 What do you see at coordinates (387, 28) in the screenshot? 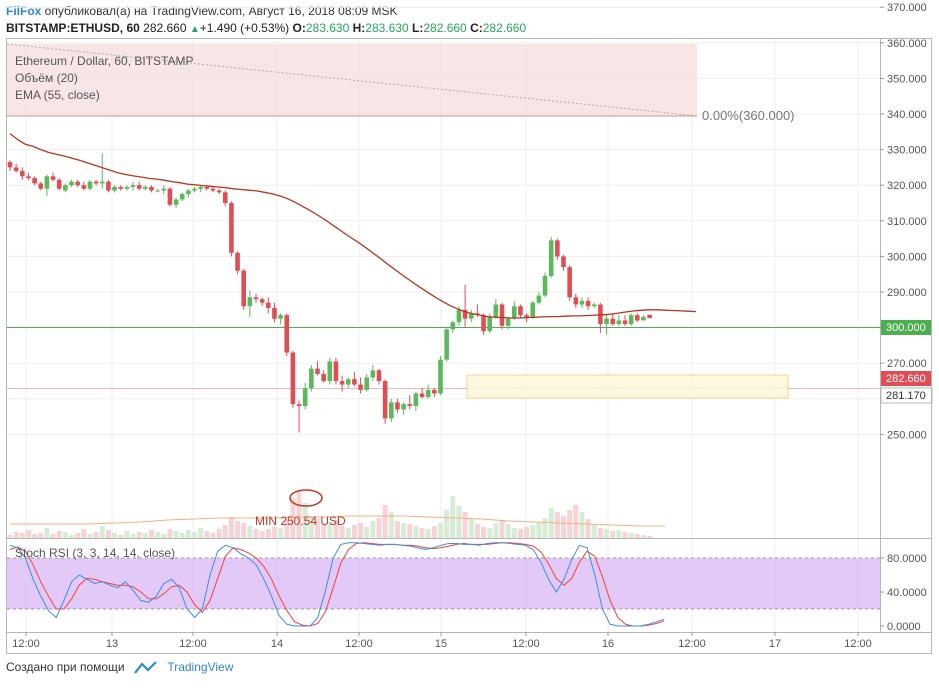
I see `high-value: 283.630` at bounding box center [387, 28].